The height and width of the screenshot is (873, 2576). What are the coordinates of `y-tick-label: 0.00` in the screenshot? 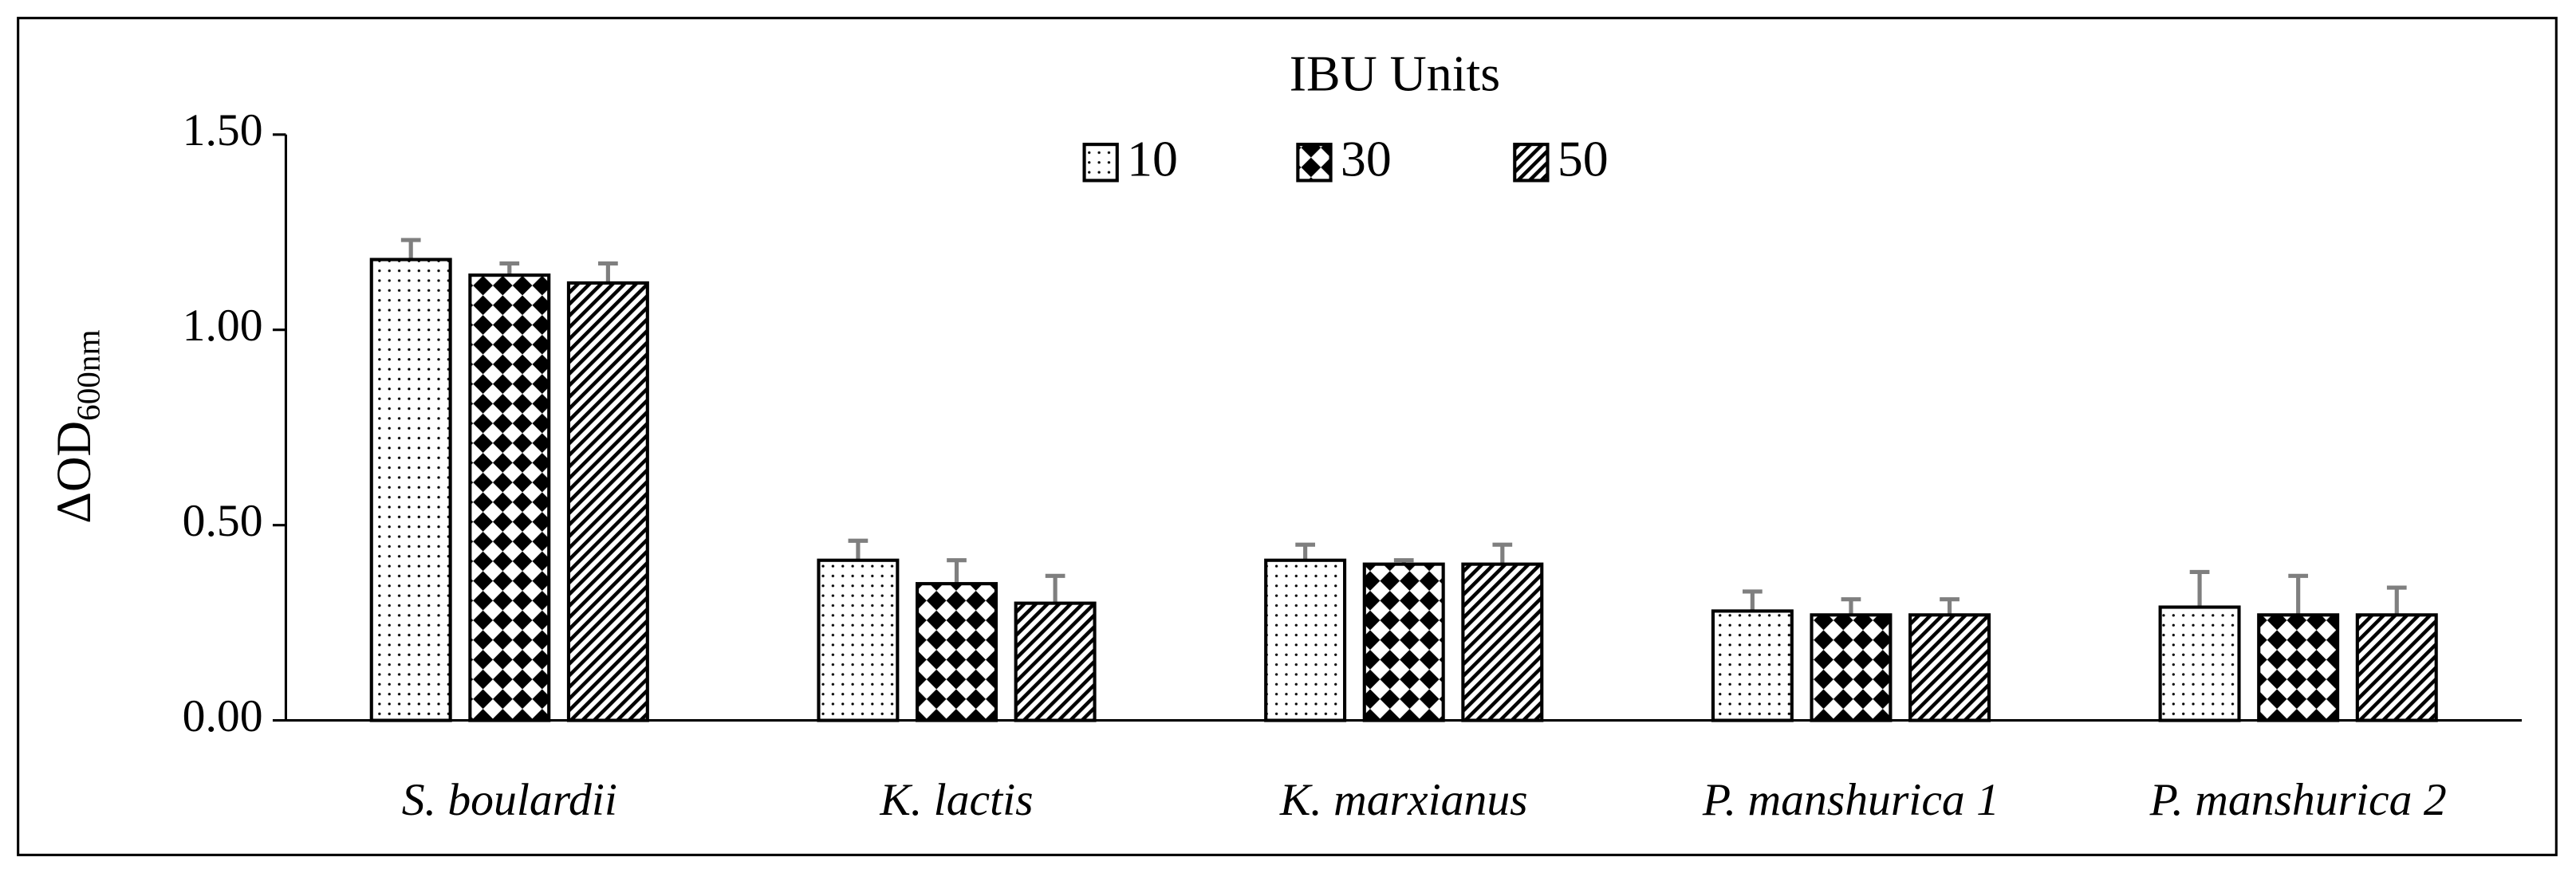 It's located at (223, 716).